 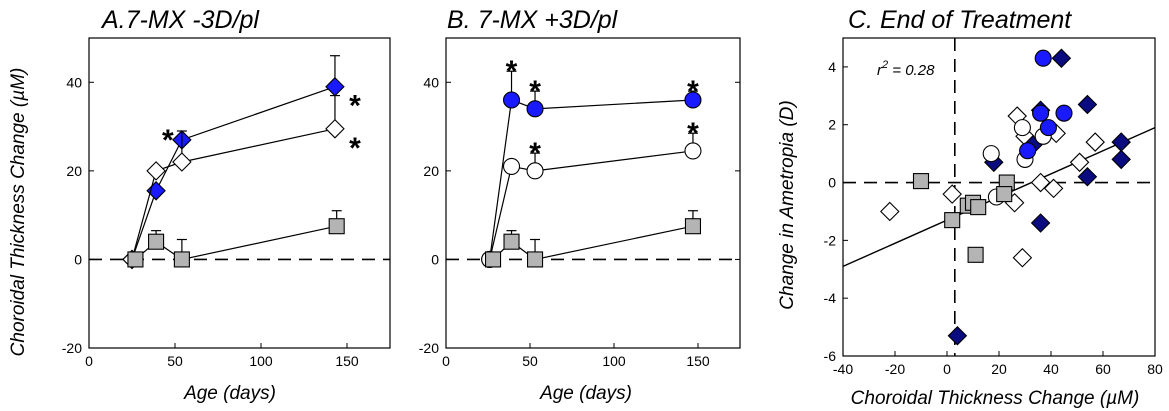 I want to click on r-superscript: 2, so click(x=884, y=65).